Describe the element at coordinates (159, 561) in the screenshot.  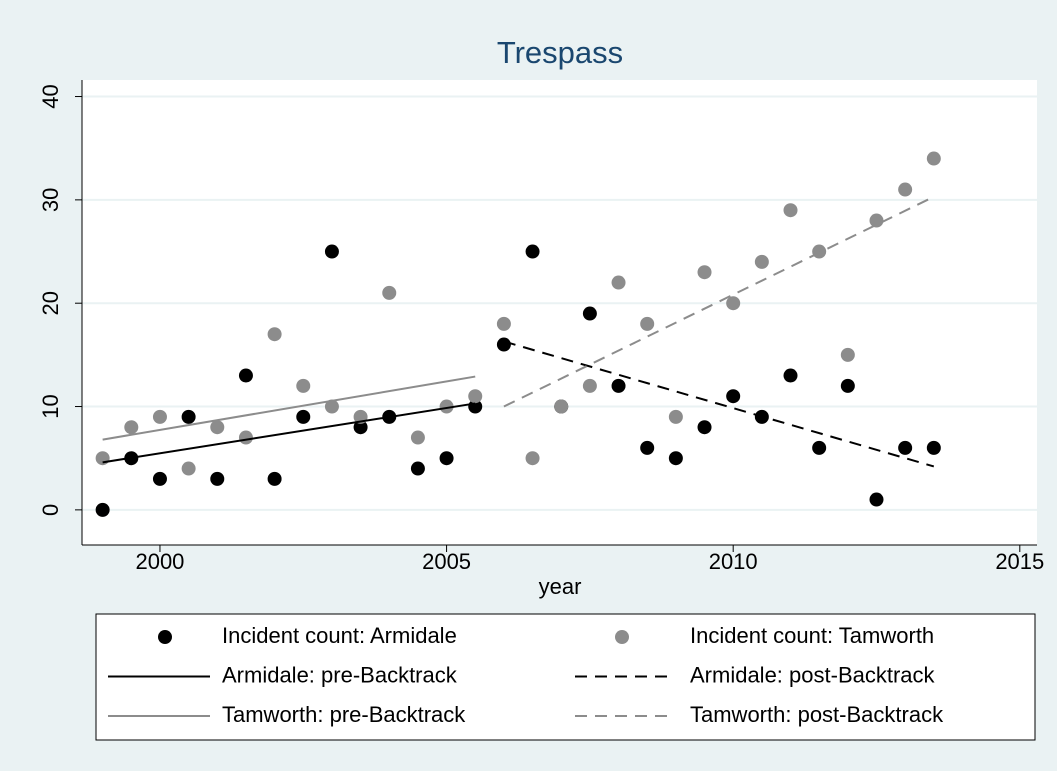
I see `x-tick-label: 2000` at that location.